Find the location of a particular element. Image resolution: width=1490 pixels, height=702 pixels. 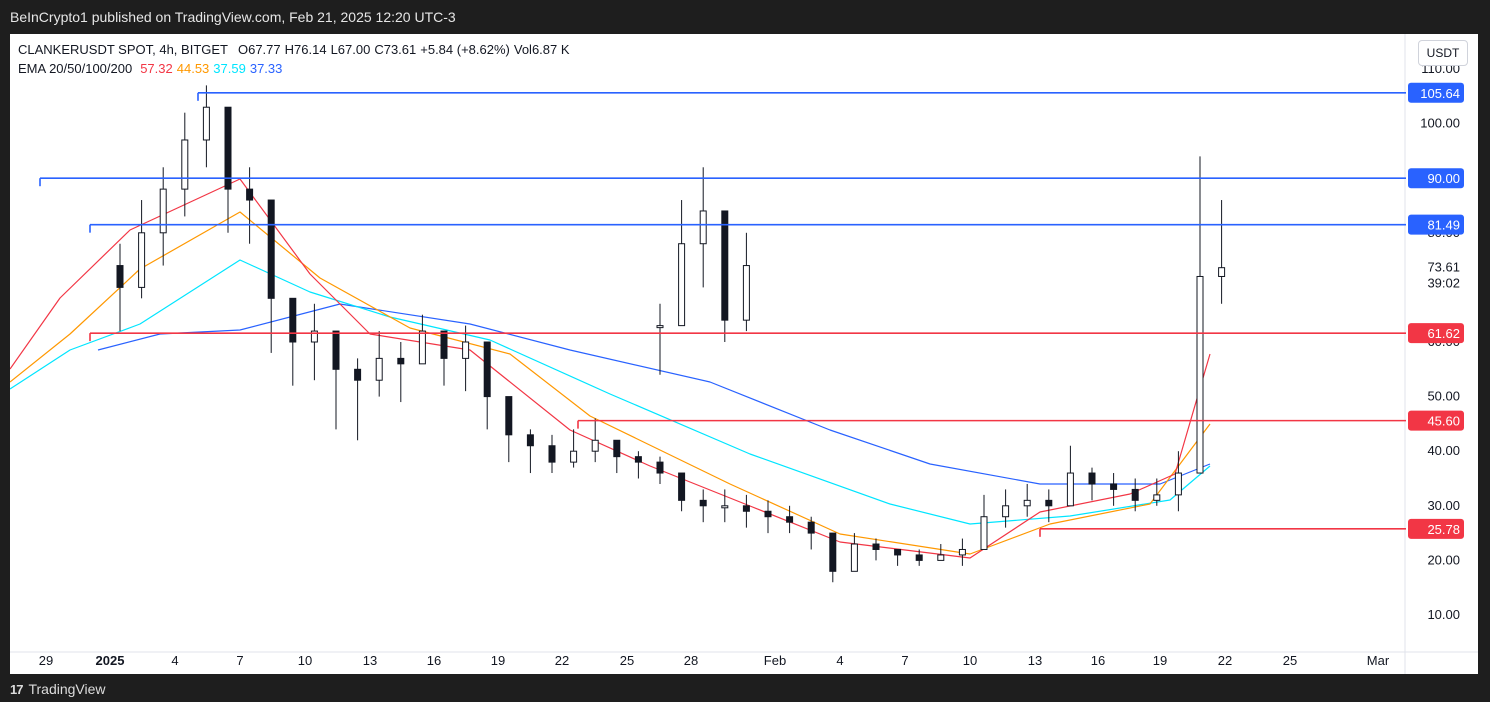

price-level-label: 81.49 is located at coordinates (1443, 225).